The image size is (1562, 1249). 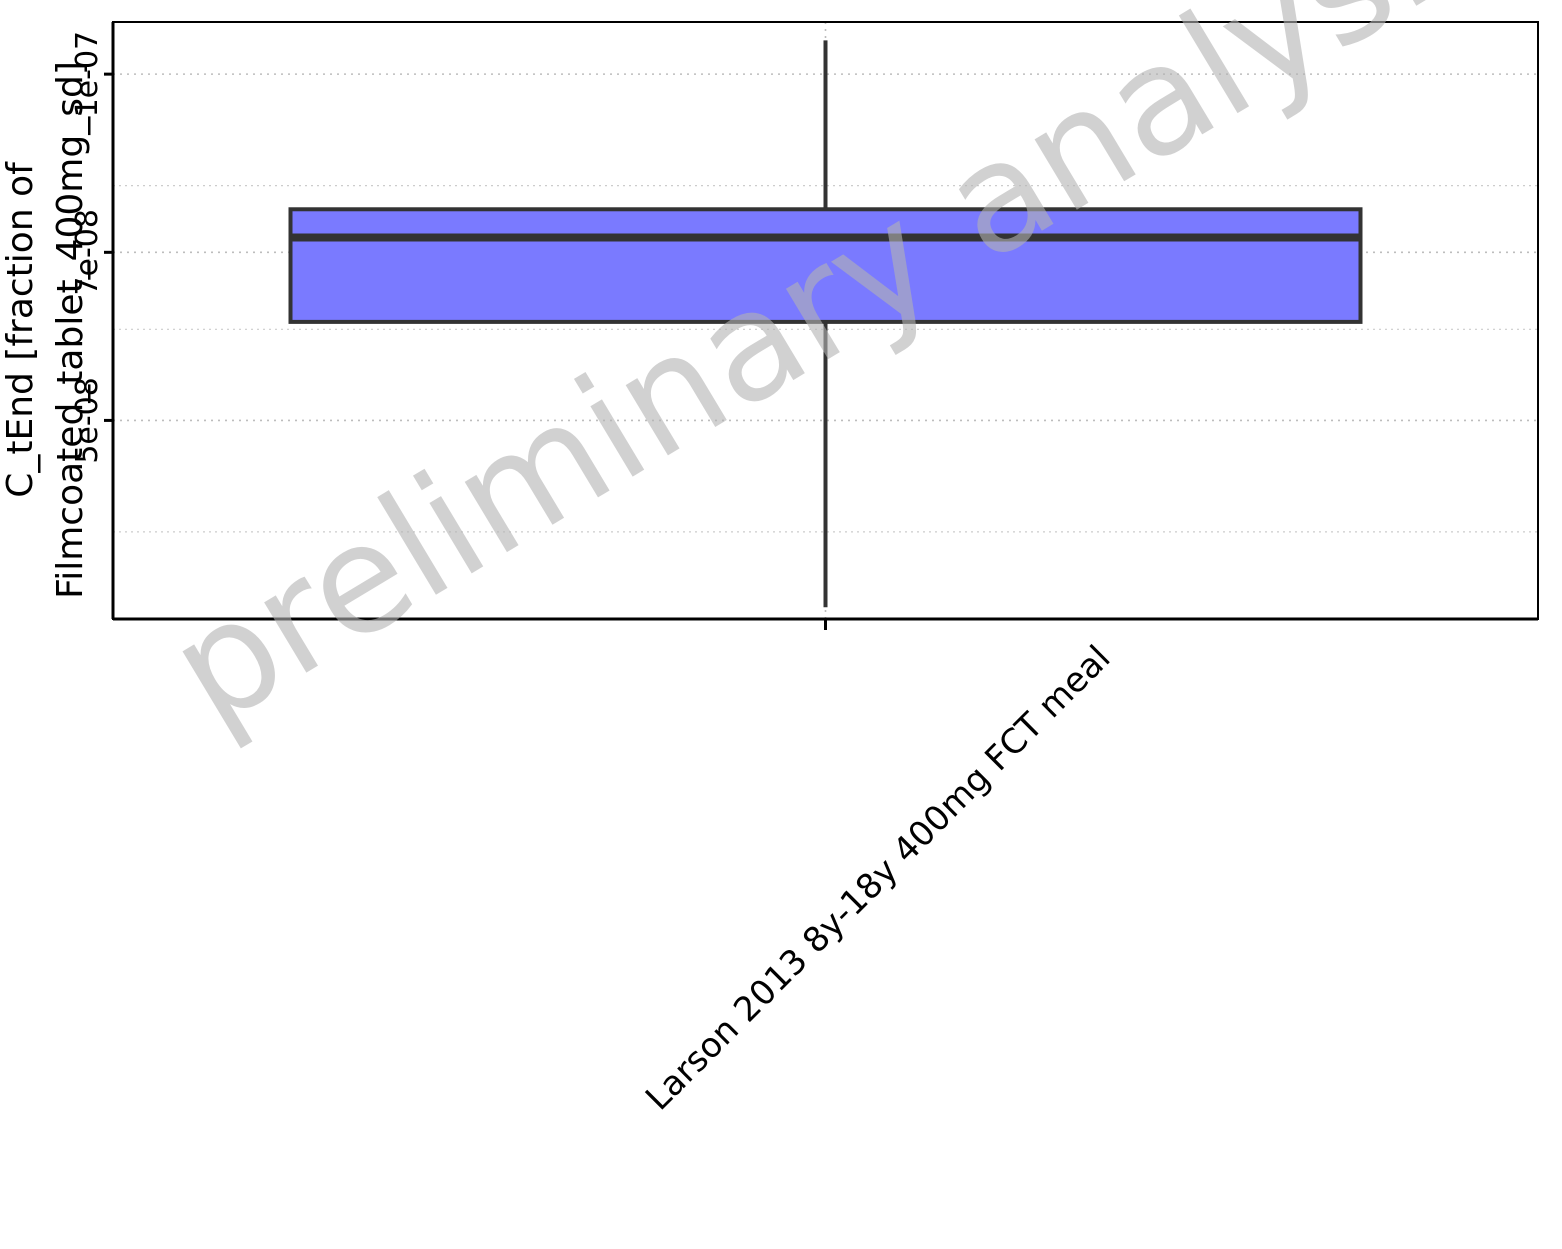 What do you see at coordinates (70, 330) in the screenshot?
I see `y-axis-title-line-2: Filmcoated_tablet_400mg_sd]` at bounding box center [70, 330].